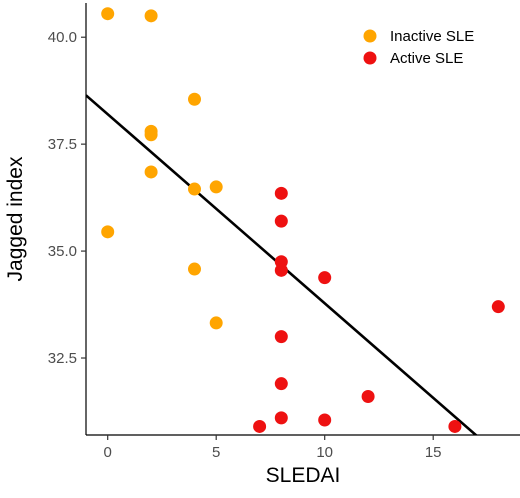 Image resolution: width=520 pixels, height=498 pixels. I want to click on legend: Inactive SLE Active SLE, so click(418, 47).